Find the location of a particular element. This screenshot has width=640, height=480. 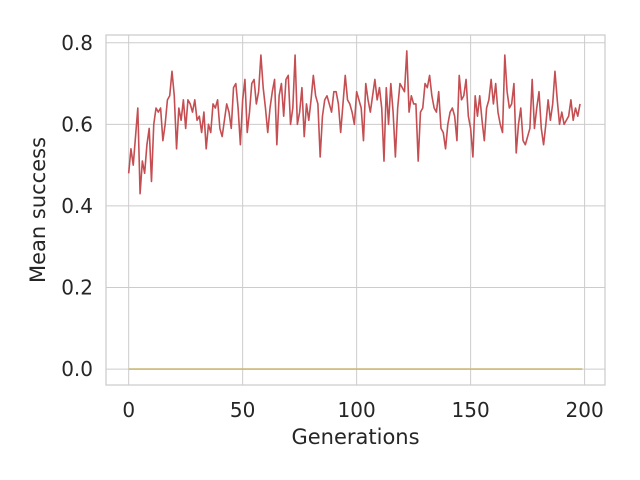

y-tick-label: 0.8 is located at coordinates (77, 43).